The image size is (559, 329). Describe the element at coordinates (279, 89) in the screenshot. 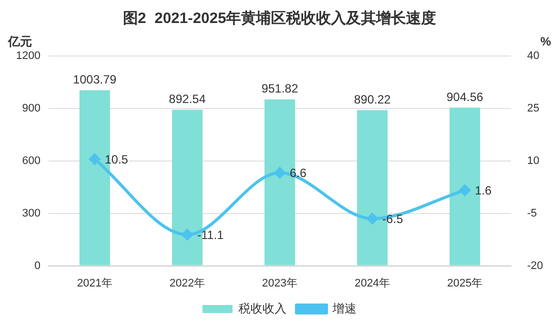

I see `data-label: 951.82` at that location.